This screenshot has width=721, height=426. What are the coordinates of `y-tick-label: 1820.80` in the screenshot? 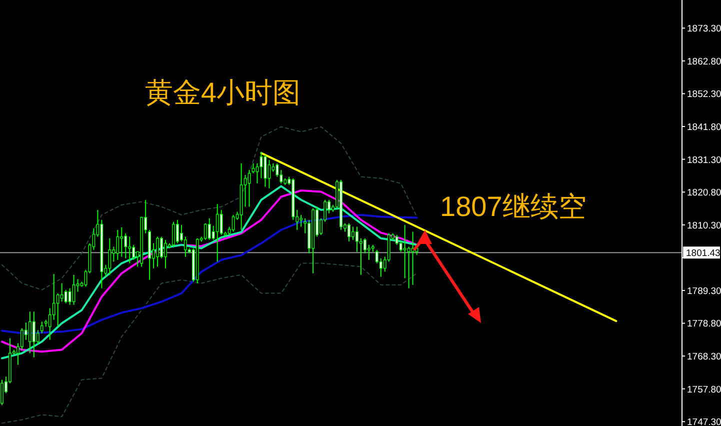 It's located at (704, 193).